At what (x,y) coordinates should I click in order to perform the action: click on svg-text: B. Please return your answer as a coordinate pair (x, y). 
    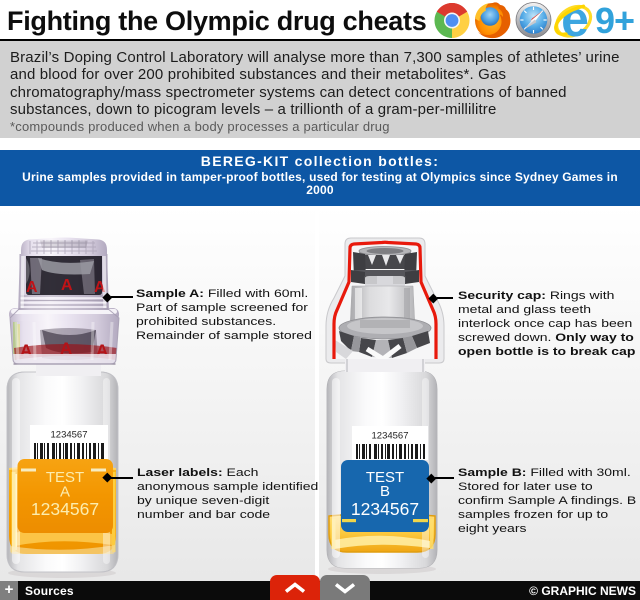
    Looking at the image, I should click on (385, 491).